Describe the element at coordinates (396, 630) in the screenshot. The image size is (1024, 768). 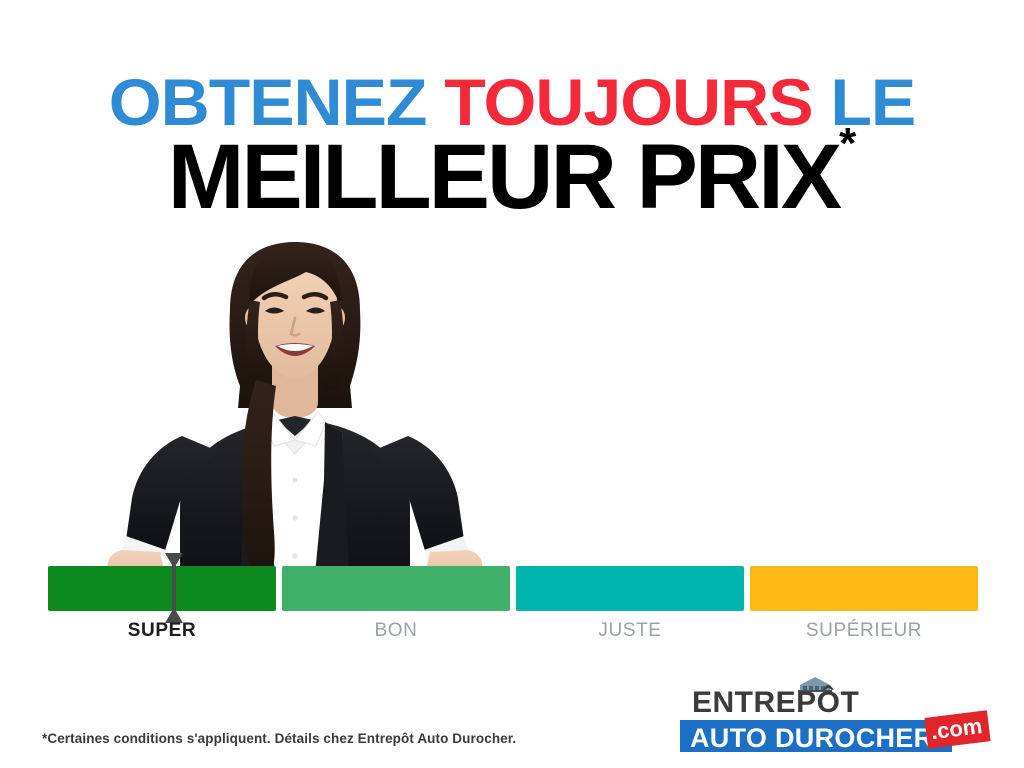
I see `rating-label-bon: BON` at that location.